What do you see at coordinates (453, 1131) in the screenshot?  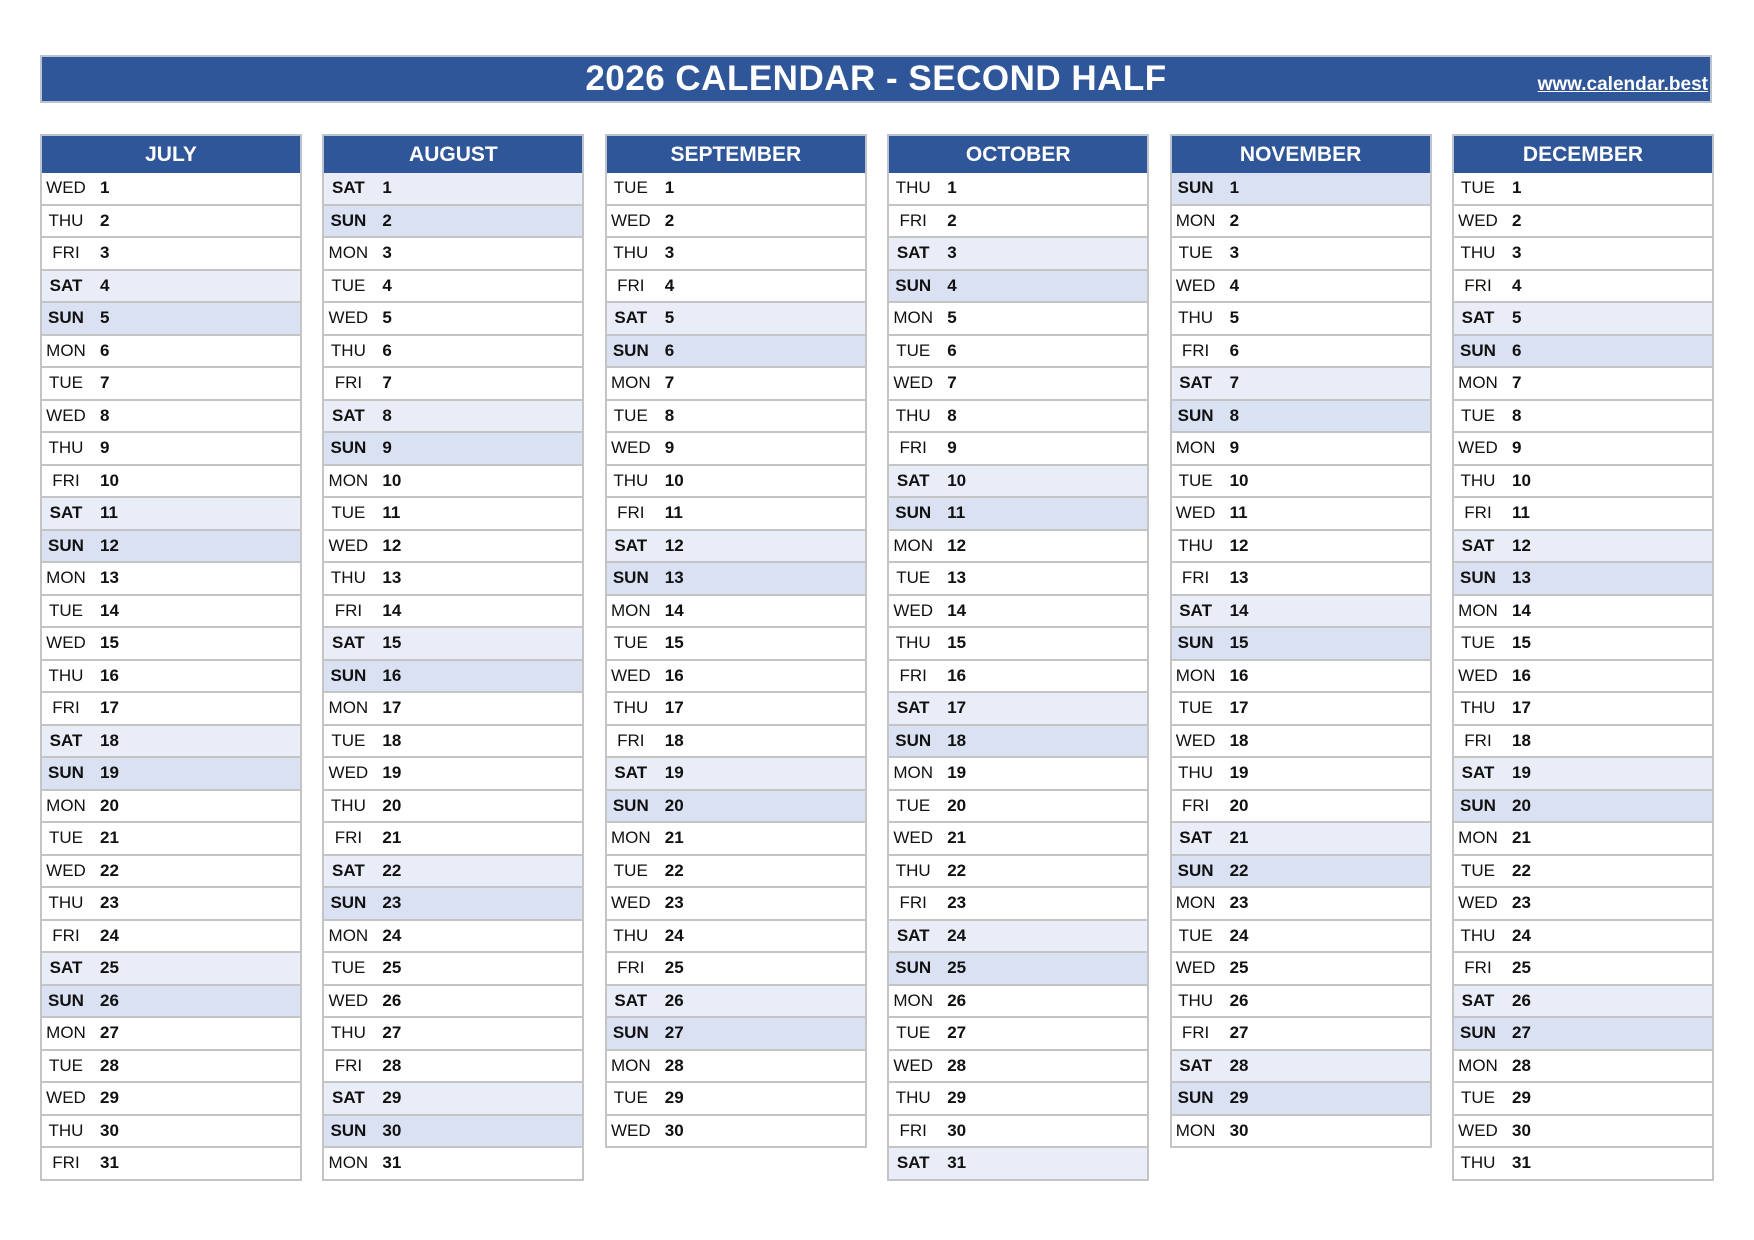 I see `day-row: SUN 30` at bounding box center [453, 1131].